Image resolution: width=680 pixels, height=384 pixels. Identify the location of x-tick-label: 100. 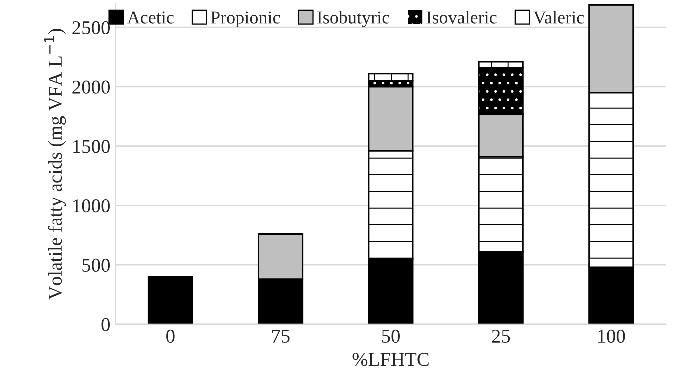
(612, 337).